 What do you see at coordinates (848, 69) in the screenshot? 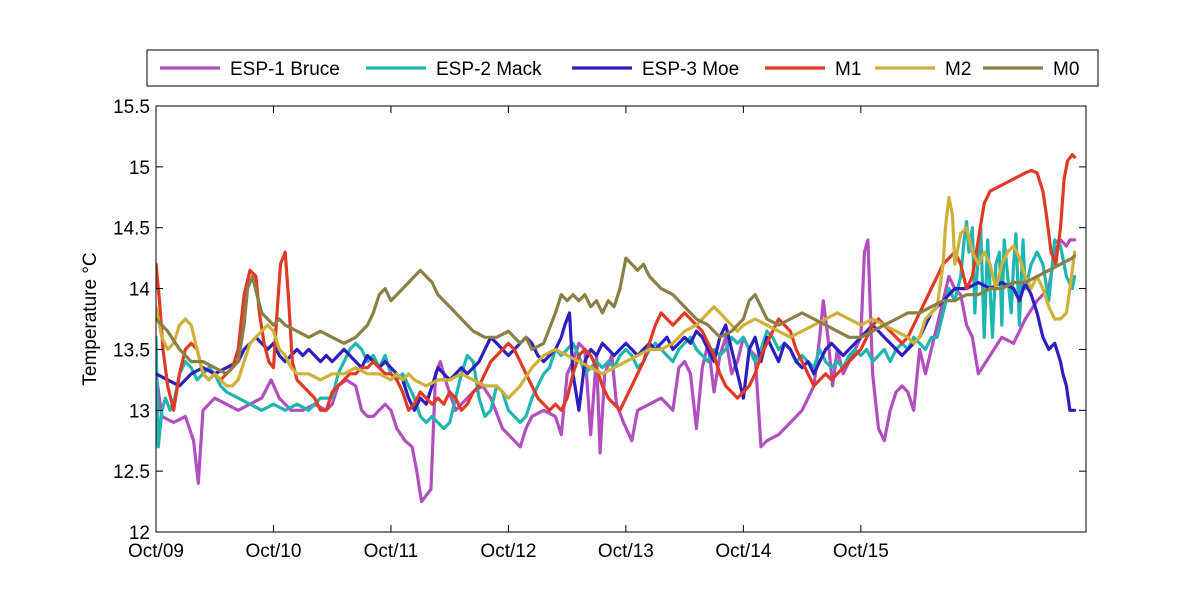
I see `legend-label-3: M1` at bounding box center [848, 69].